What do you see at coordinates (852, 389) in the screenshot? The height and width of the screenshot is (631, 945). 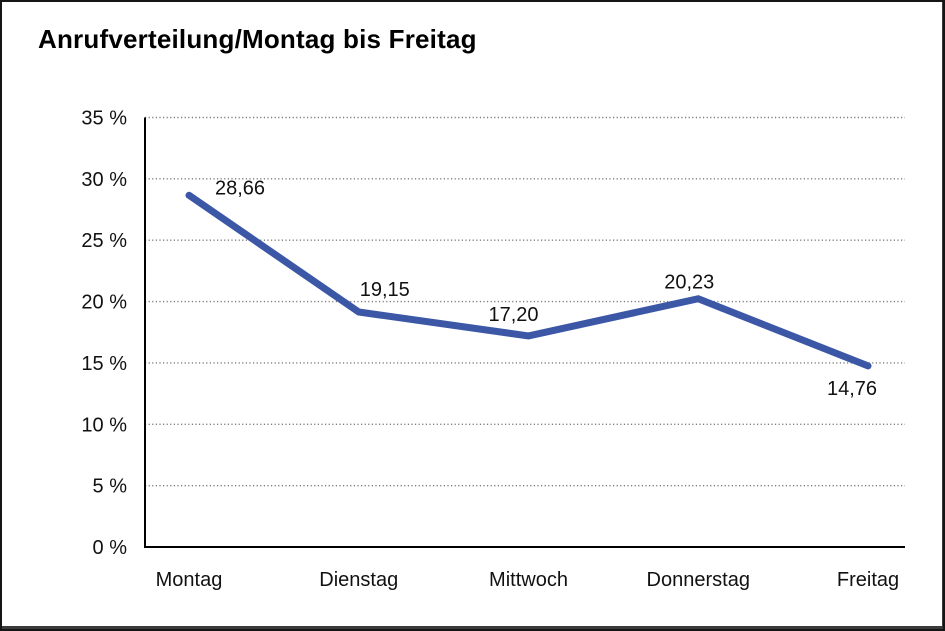 I see `data-point-label: 14,76` at bounding box center [852, 389].